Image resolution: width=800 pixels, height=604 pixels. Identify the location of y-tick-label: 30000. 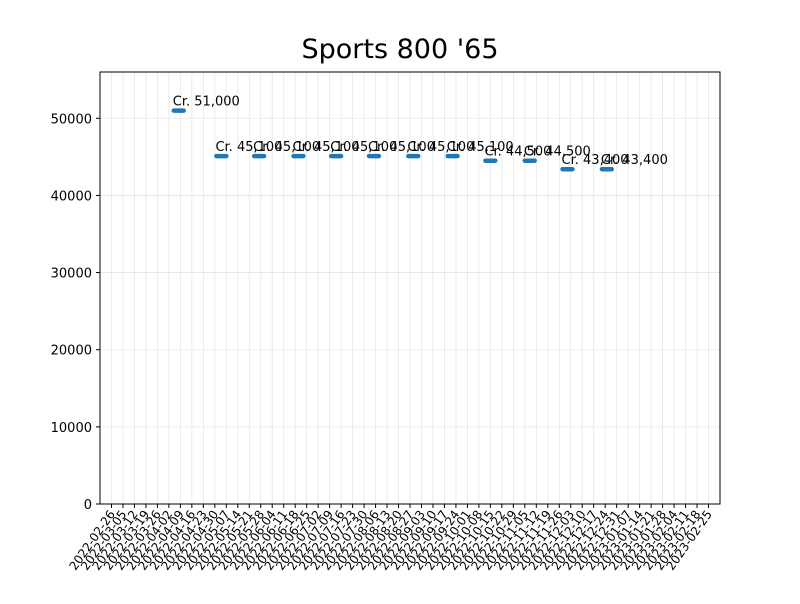
(71, 274).